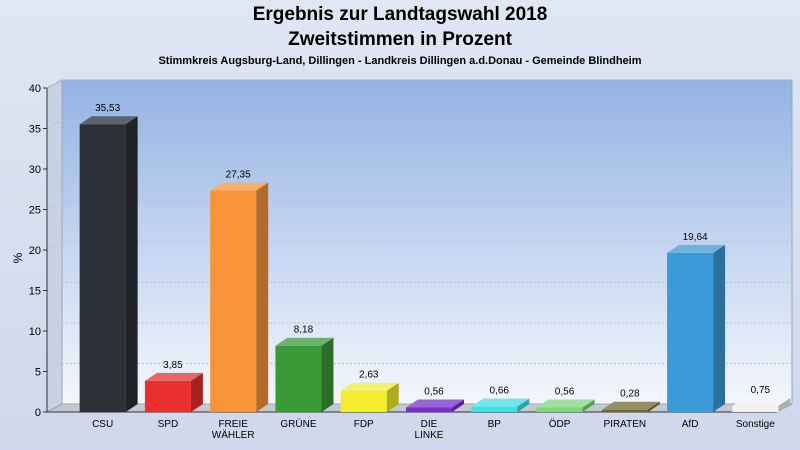  I want to click on bar-value-label: 35,53, so click(107, 108).